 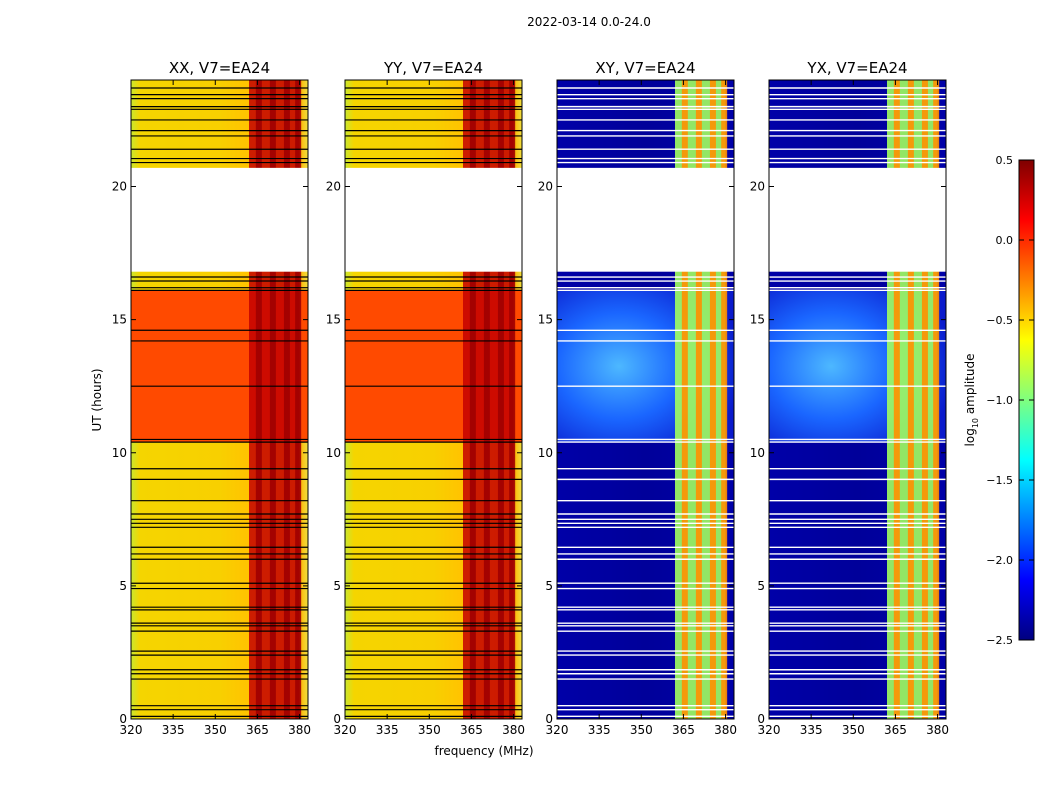 I want to click on colorbar-label-rest: amplitude, so click(x=970, y=386).